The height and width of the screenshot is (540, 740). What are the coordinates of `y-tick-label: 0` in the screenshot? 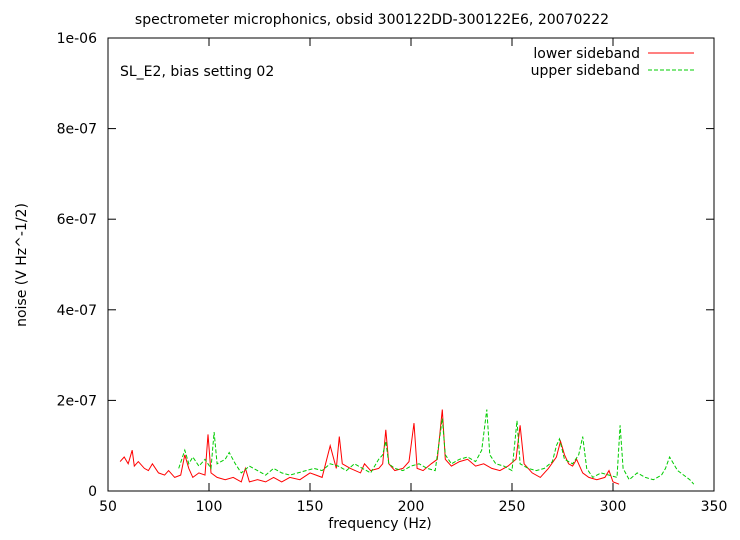 It's located at (92, 492).